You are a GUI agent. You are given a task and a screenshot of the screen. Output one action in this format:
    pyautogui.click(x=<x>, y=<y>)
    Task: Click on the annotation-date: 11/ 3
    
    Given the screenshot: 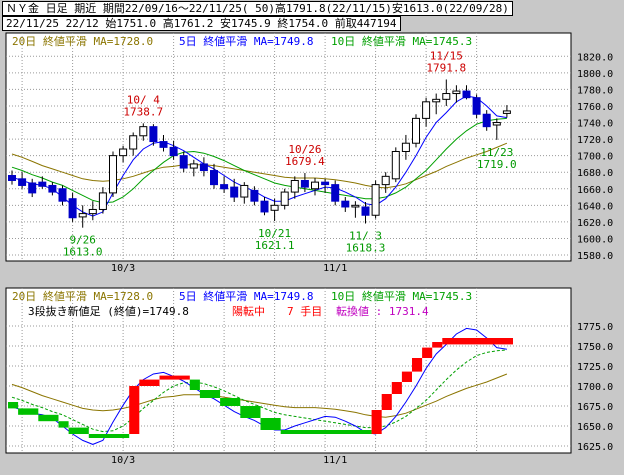 What is the action you would take?
    pyautogui.click(x=365, y=236)
    